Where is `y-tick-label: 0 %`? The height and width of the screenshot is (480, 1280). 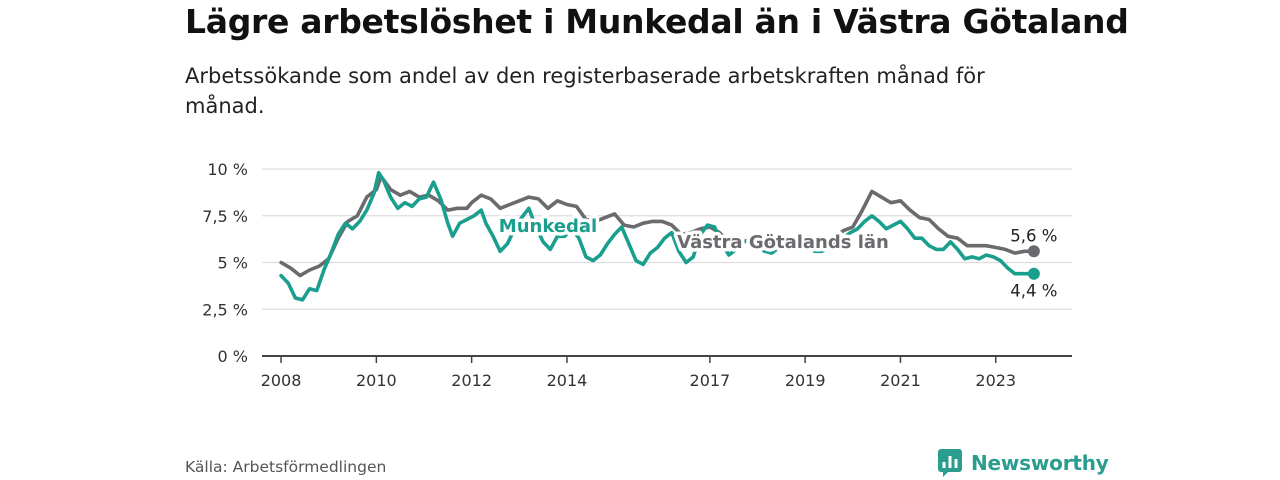
y-tick-label: 0 % is located at coordinates (233, 356).